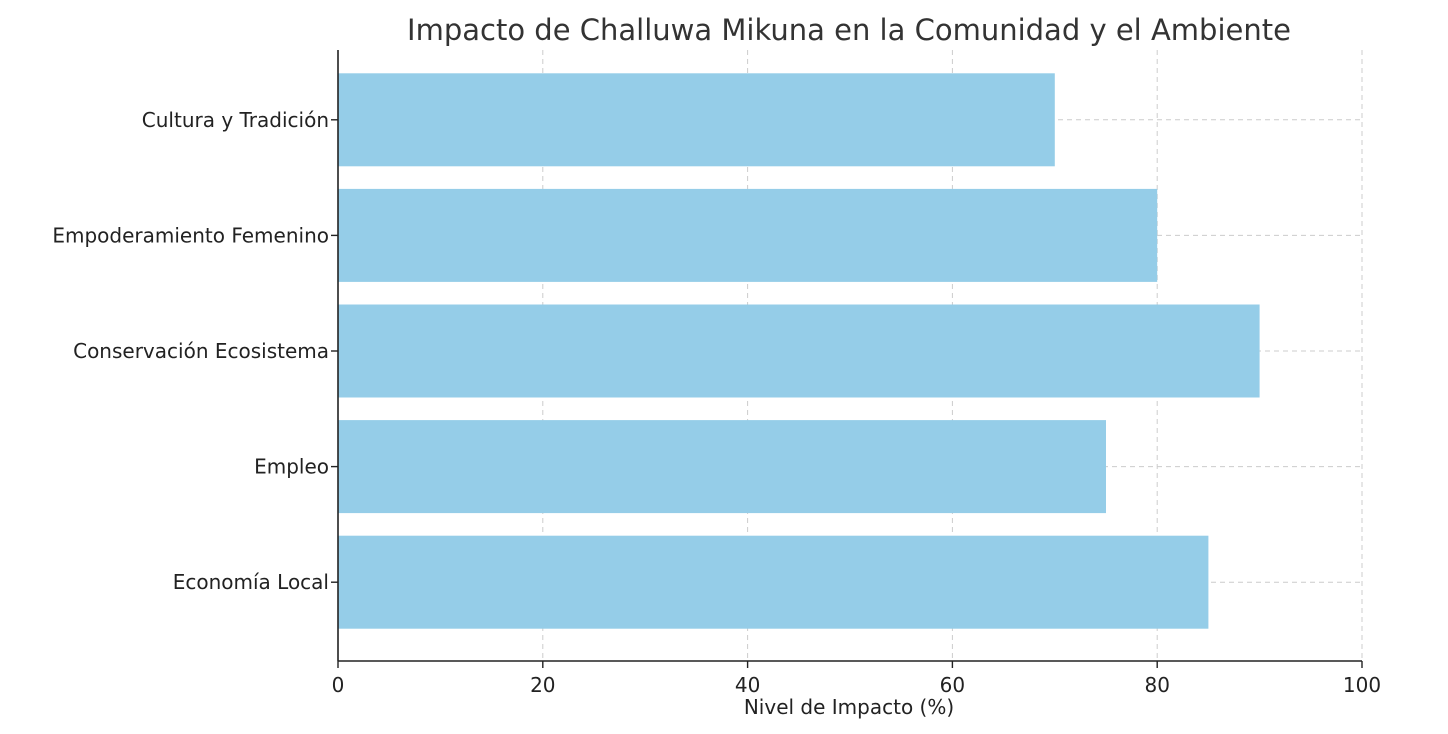 This screenshot has width=1448, height=734. I want to click on x-tick-label: 40, so click(747, 685).